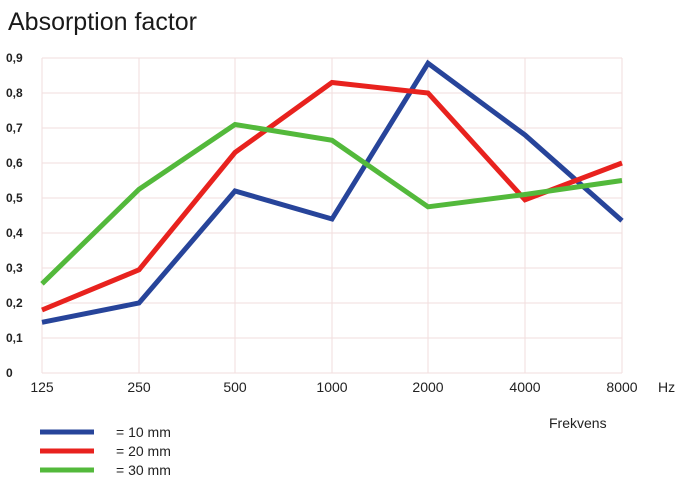  Describe the element at coordinates (143, 451) in the screenshot. I see `legend-label: = 20 mm` at that location.